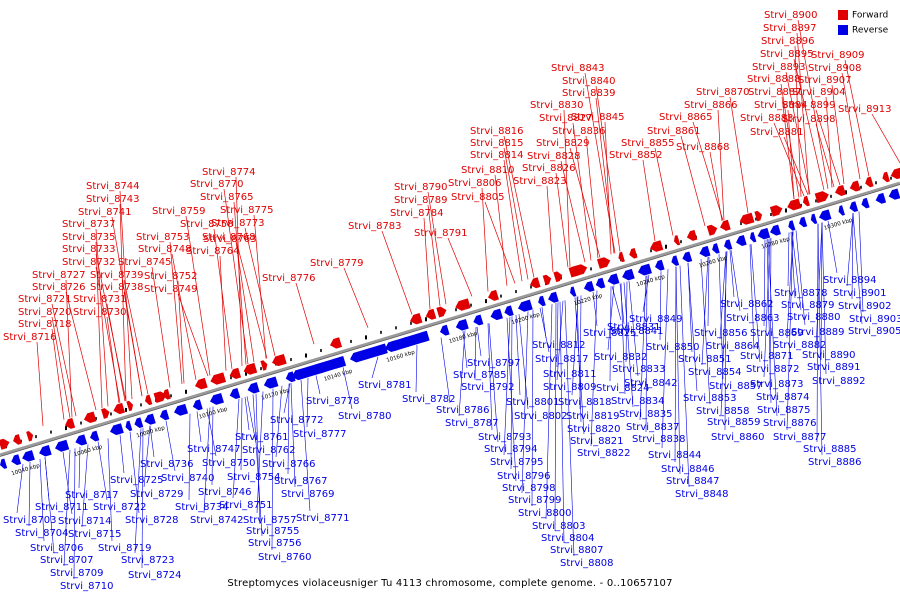  I want to click on forward-gene-label: Strvi_8732, so click(89, 262).